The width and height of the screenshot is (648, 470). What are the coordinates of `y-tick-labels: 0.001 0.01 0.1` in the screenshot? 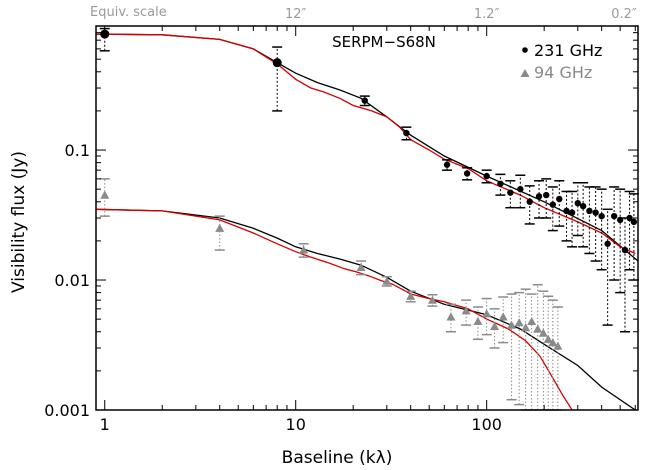 It's located at (67, 280).